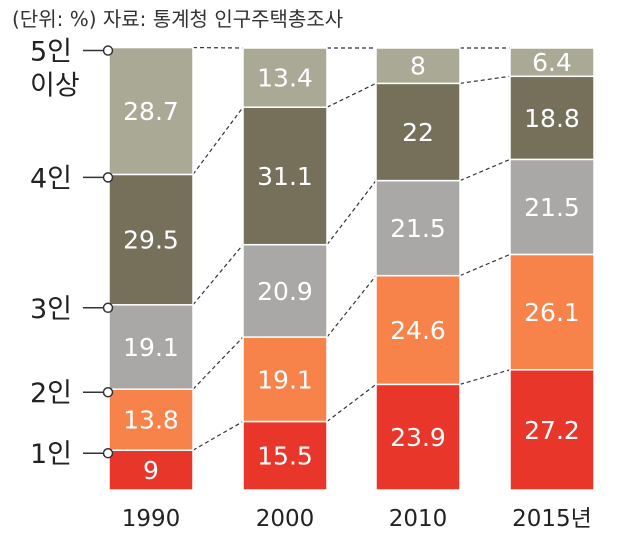 The width and height of the screenshot is (634, 547). Describe the element at coordinates (151, 519) in the screenshot. I see `category-label: 1990` at that location.